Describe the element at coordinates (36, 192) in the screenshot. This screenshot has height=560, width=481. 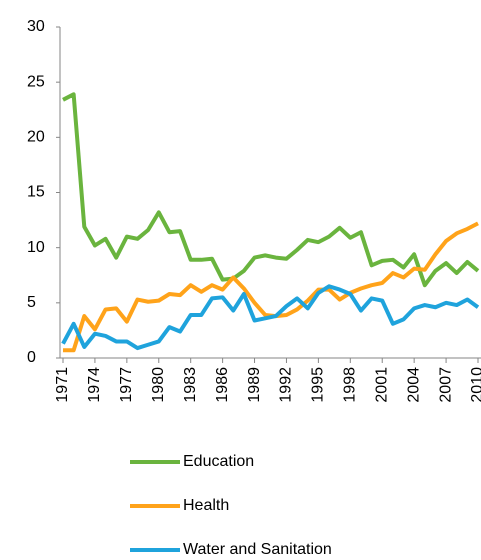
I see `y-tick-label: 15` at that location.